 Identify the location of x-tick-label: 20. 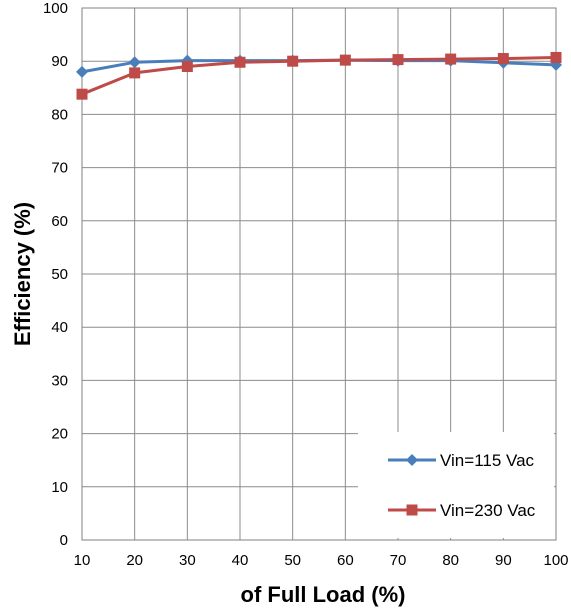
(134, 560).